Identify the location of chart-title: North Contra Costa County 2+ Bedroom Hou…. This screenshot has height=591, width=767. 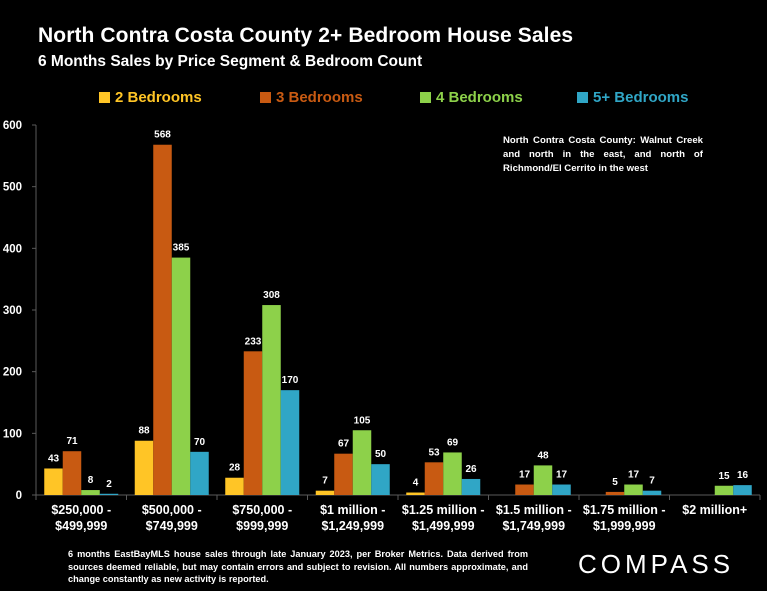
(306, 35).